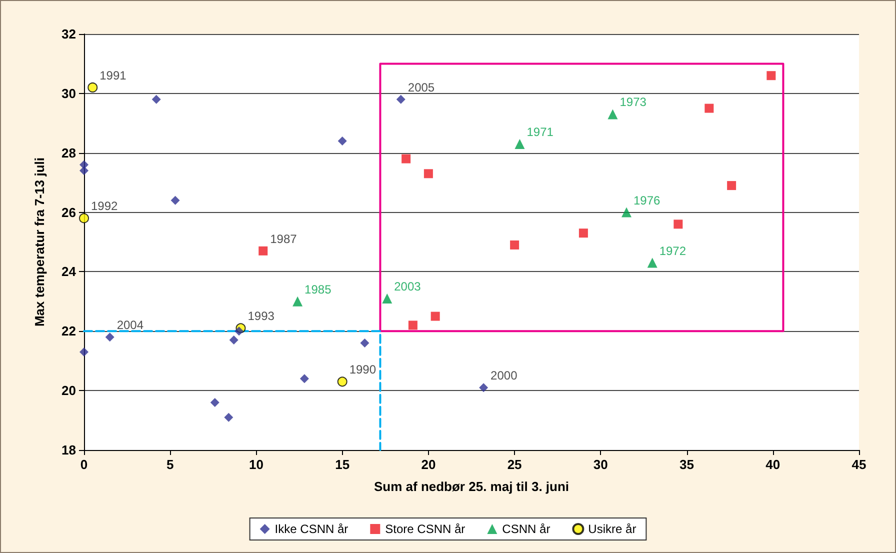  What do you see at coordinates (687, 464) in the screenshot?
I see `x-tick-label: 35` at bounding box center [687, 464].